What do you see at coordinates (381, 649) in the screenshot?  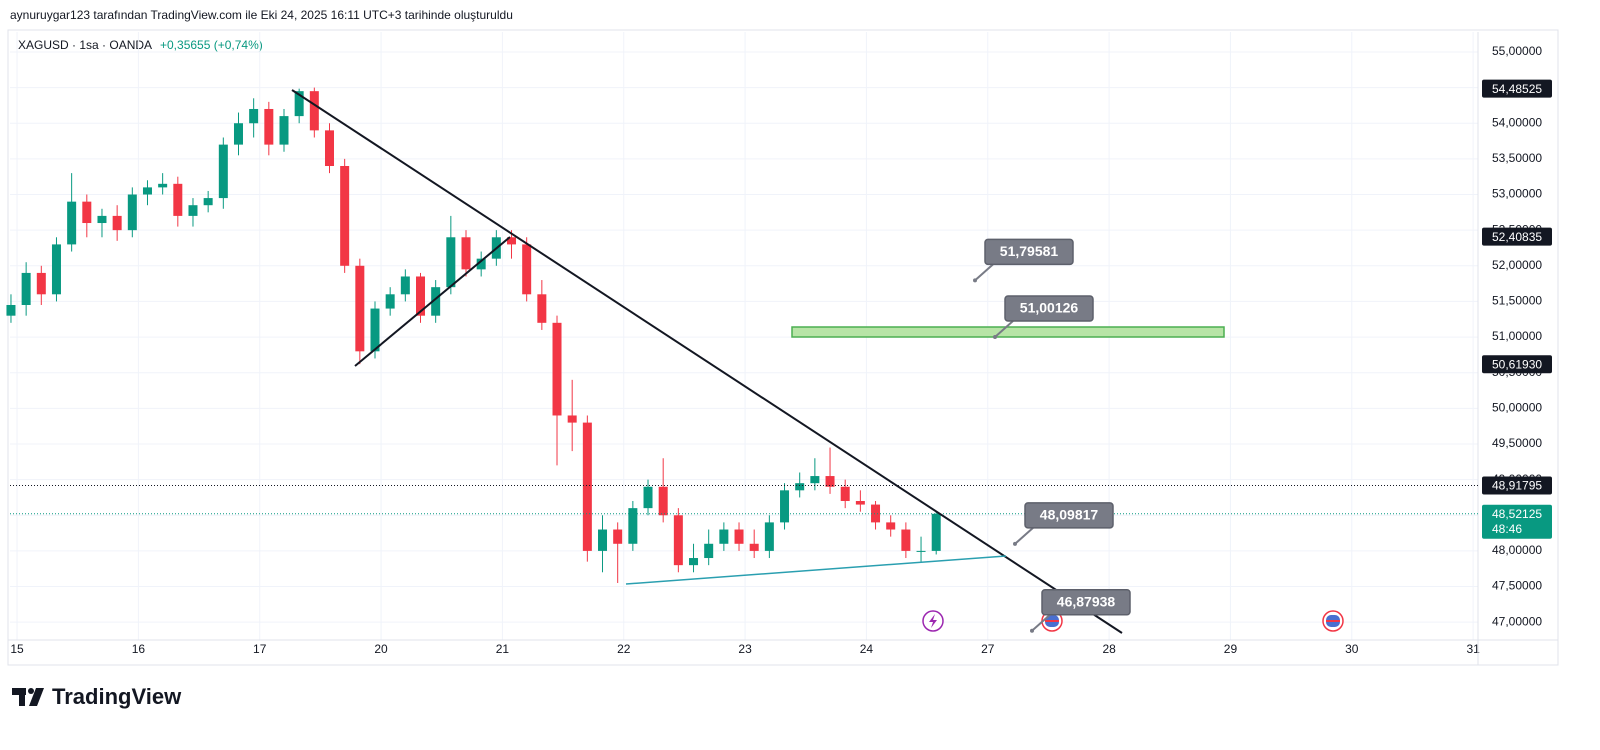 I see `x-tick-label: 20` at bounding box center [381, 649].